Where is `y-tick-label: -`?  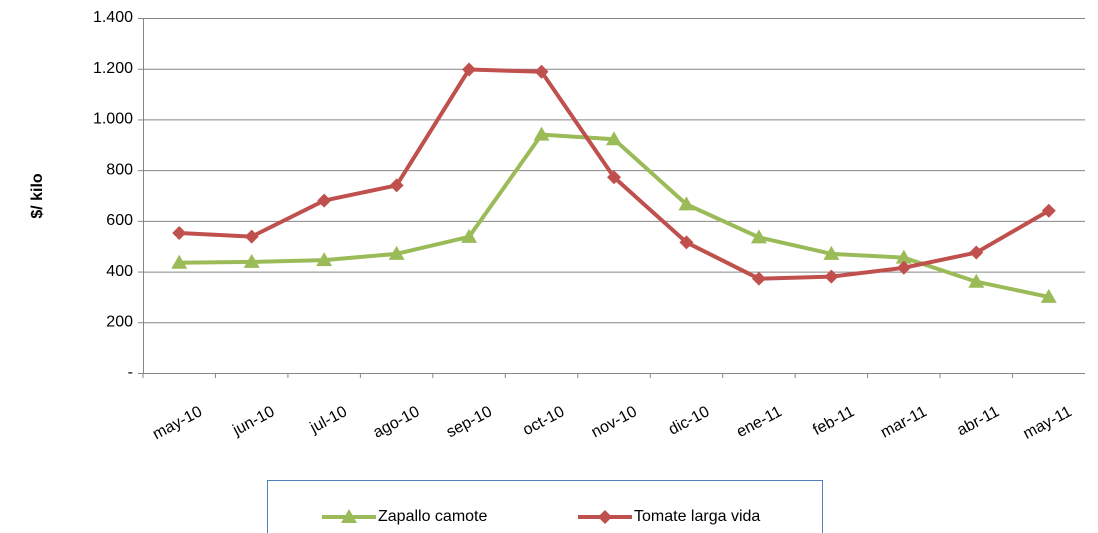
y-tick-label: - is located at coordinates (130, 372).